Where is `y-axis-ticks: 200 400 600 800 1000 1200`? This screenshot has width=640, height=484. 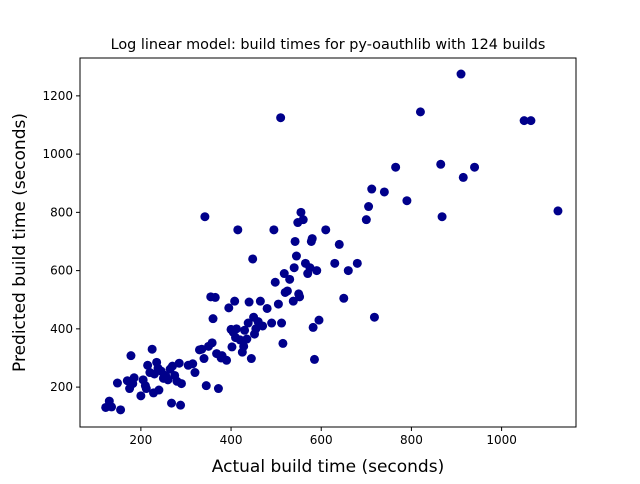 y-axis-ticks: 200 400 600 800 1000 1200 is located at coordinates (61, 241).